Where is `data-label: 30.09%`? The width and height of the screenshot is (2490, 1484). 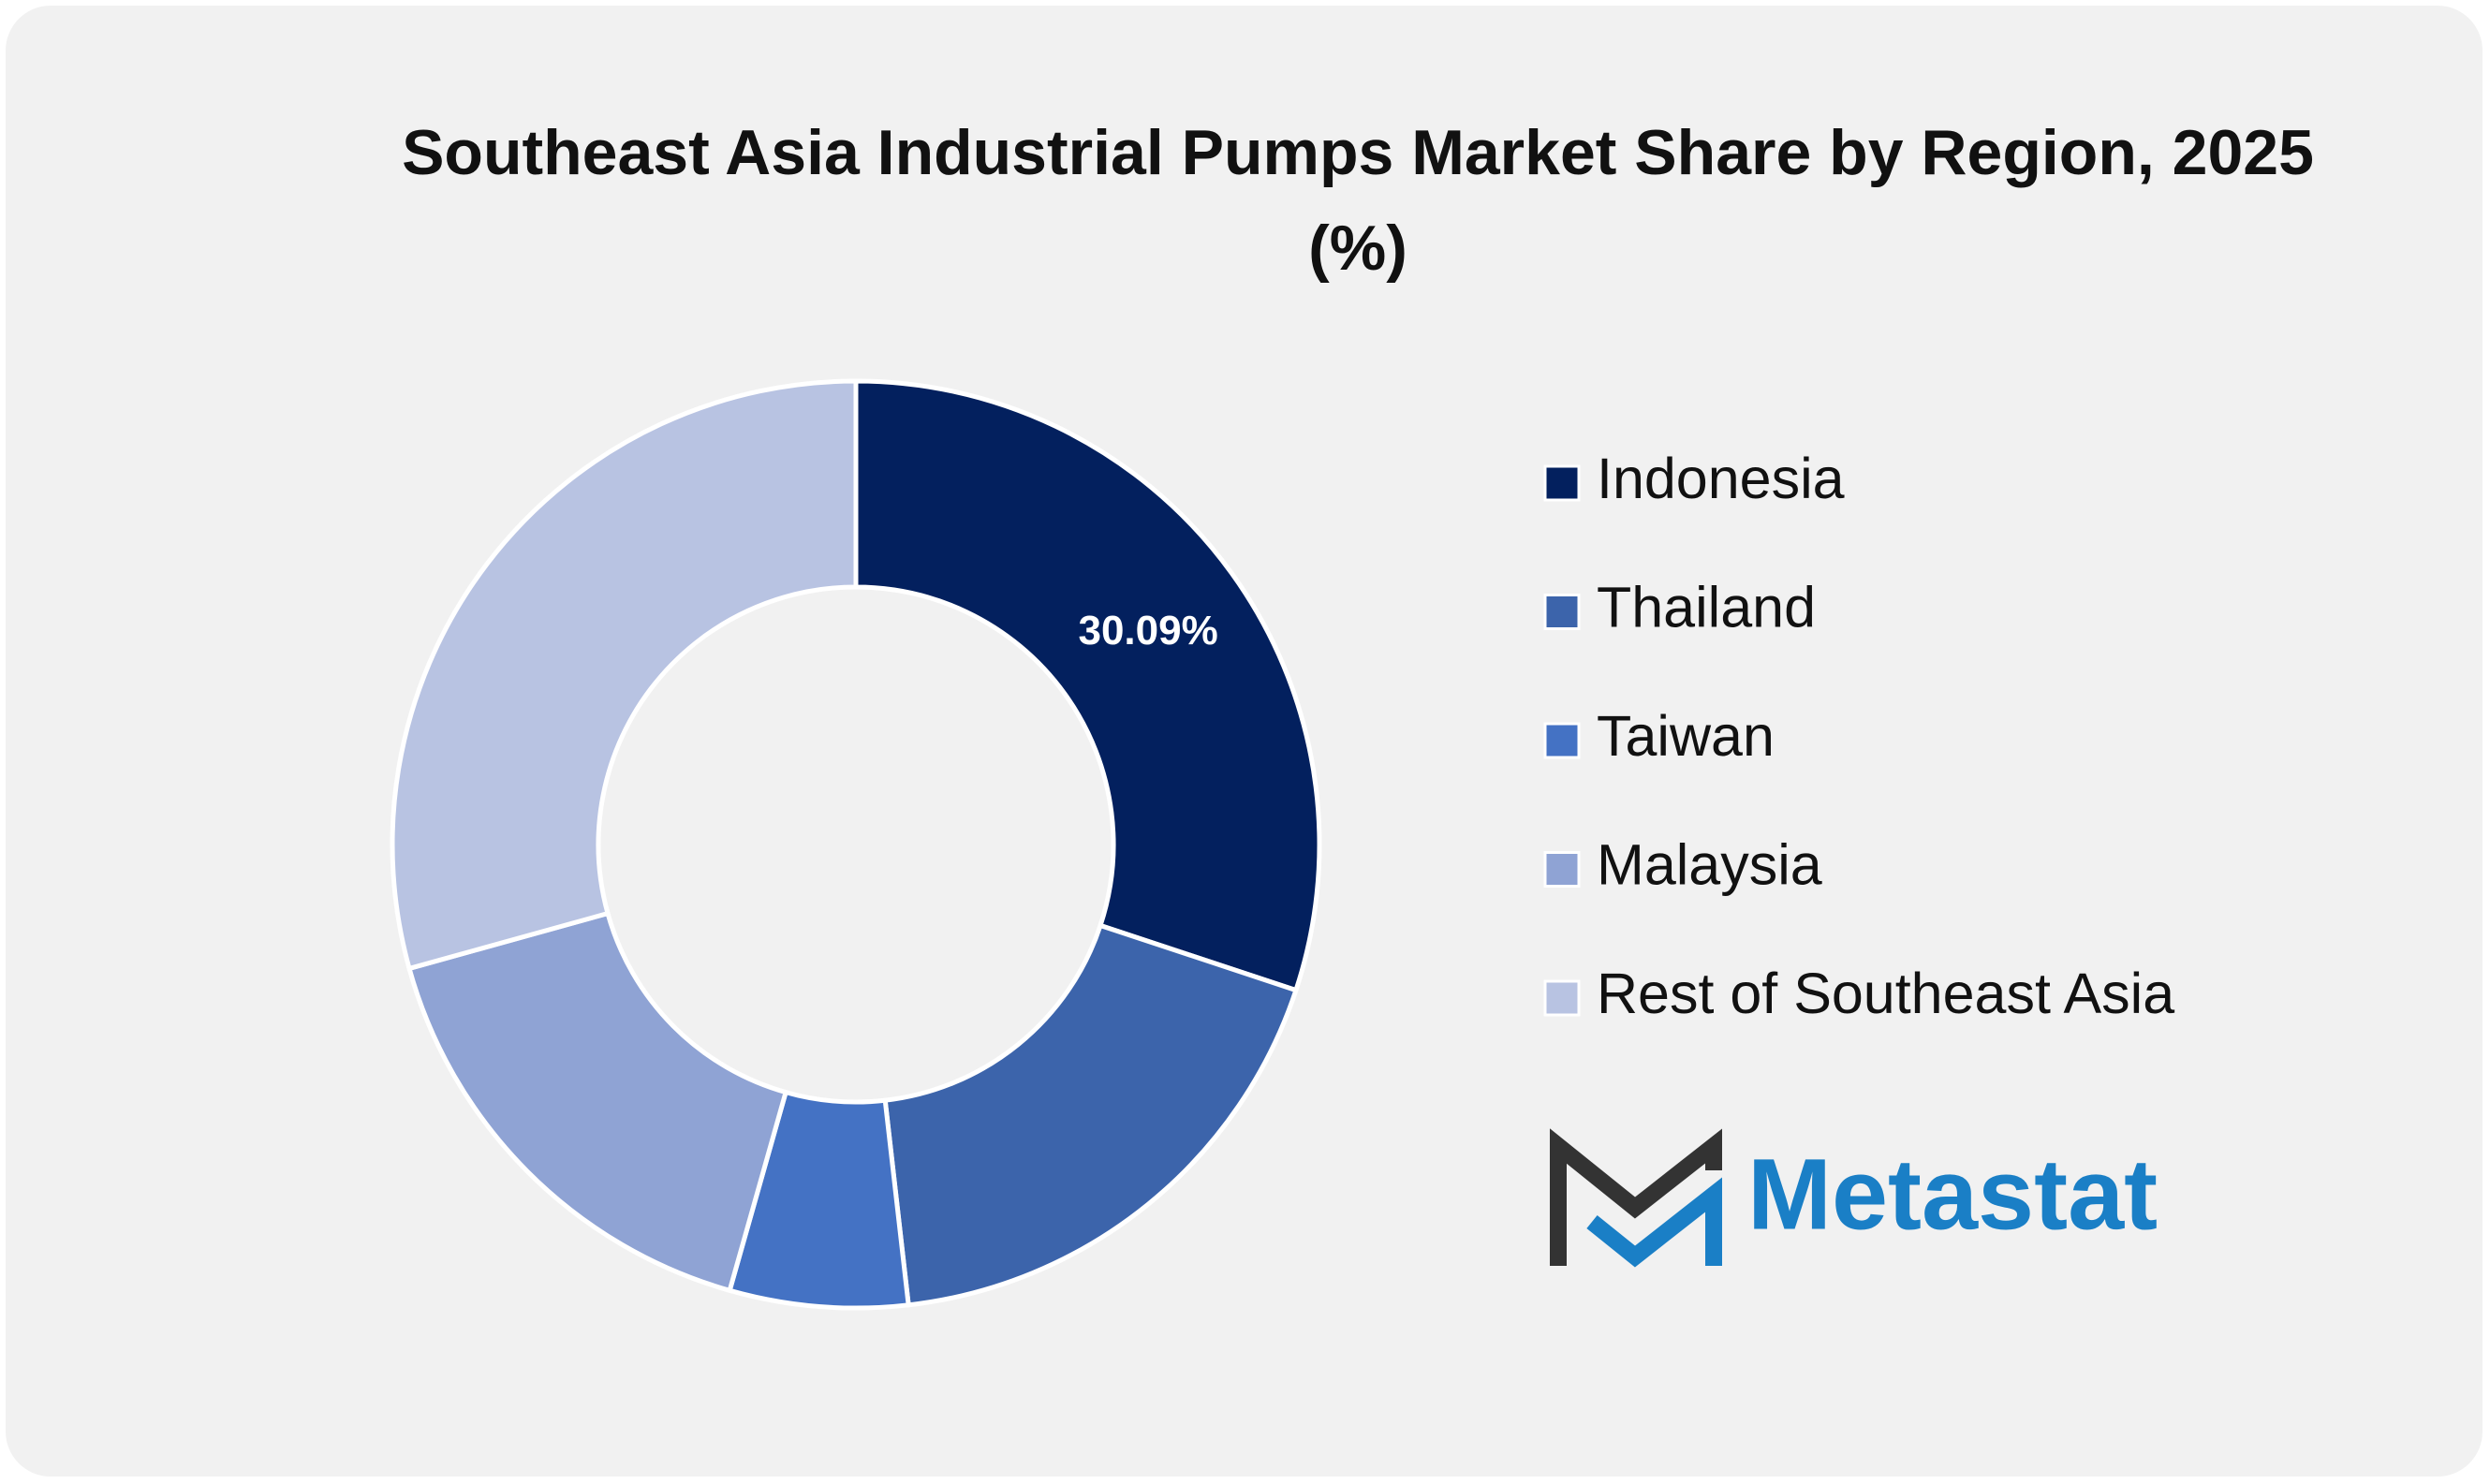 data-label: 30.09% is located at coordinates (1147, 631).